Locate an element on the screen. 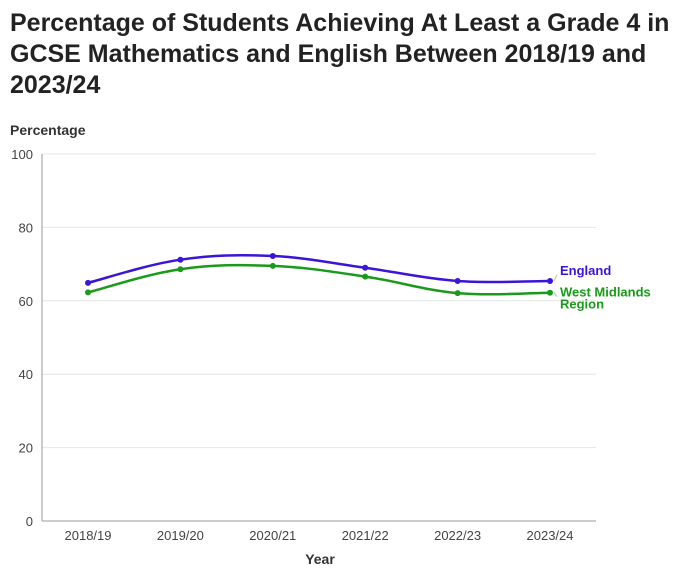  series-group: England West Midlands Region is located at coordinates (368, 282).